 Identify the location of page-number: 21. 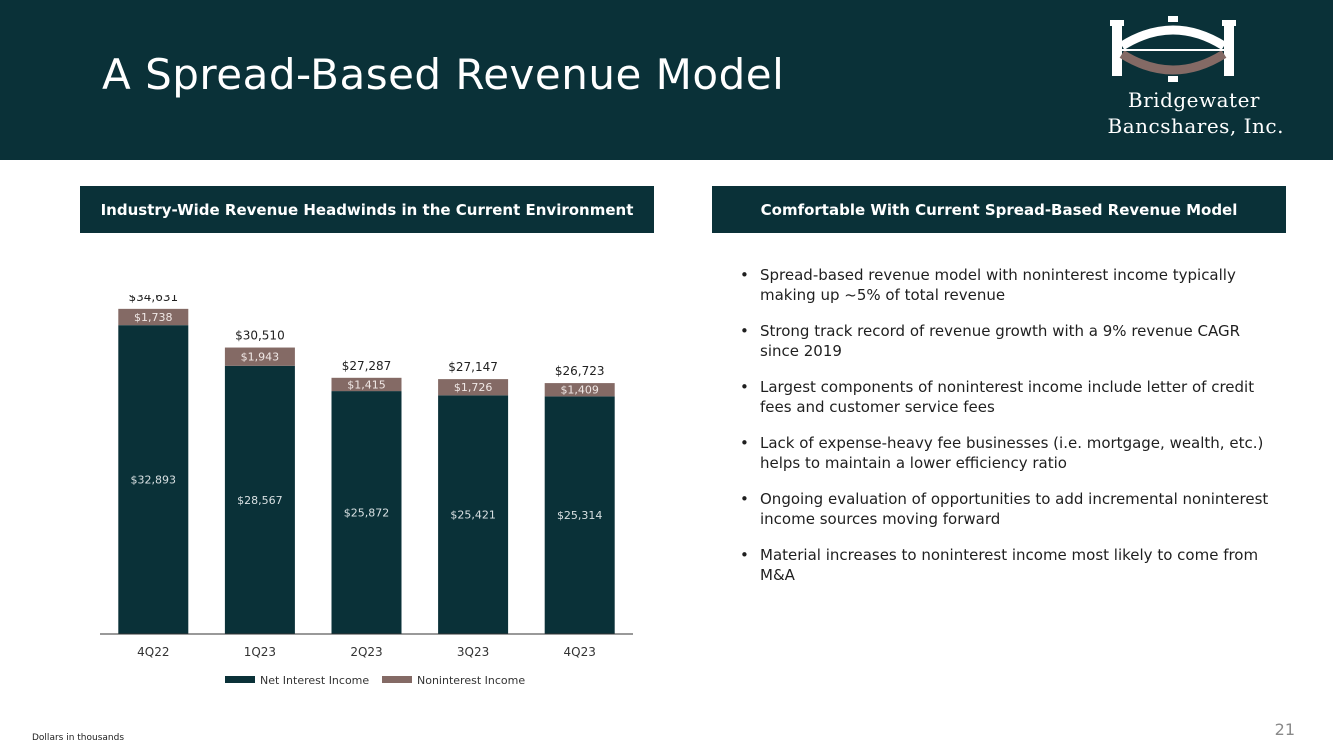
(1284, 729).